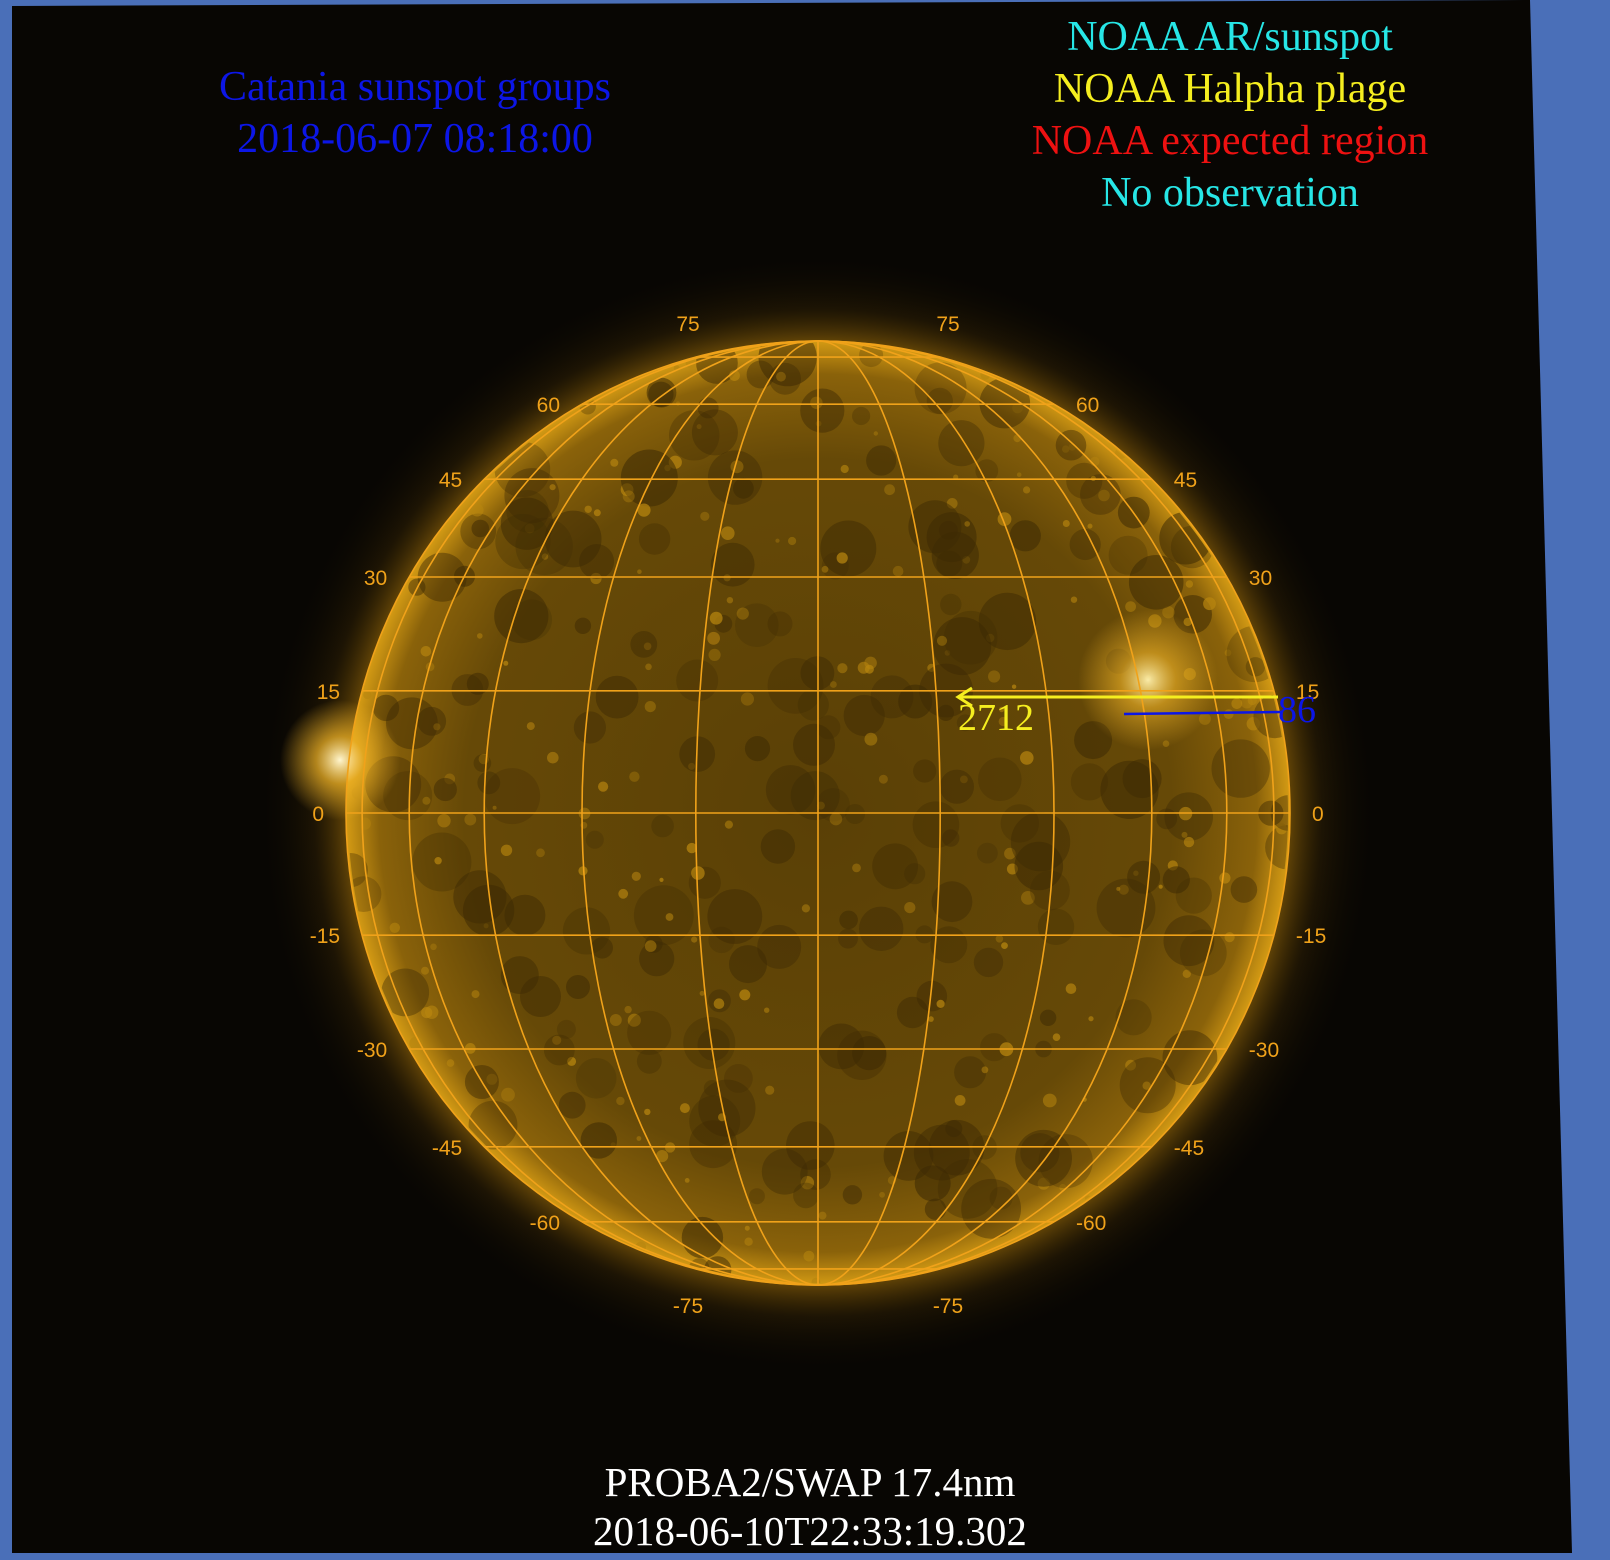  What do you see at coordinates (340, 760) in the screenshot?
I see `active-region-east` at bounding box center [340, 760].